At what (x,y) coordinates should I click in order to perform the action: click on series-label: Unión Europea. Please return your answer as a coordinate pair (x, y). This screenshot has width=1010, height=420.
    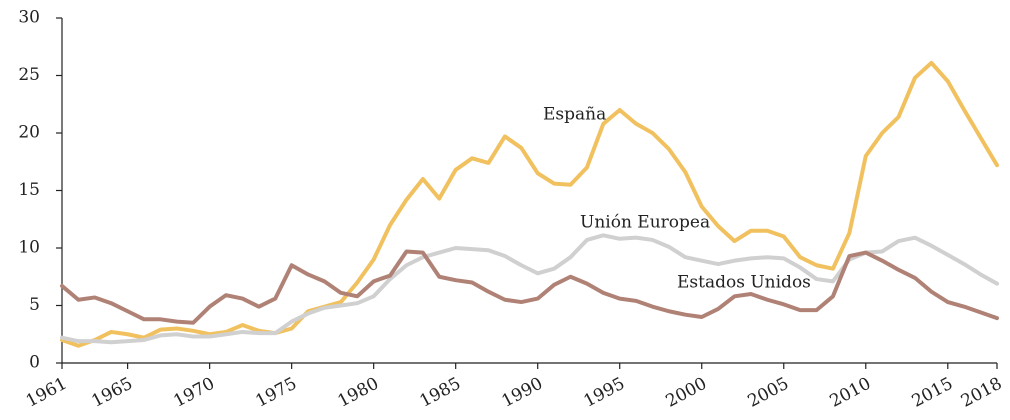
    Looking at the image, I should click on (645, 223).